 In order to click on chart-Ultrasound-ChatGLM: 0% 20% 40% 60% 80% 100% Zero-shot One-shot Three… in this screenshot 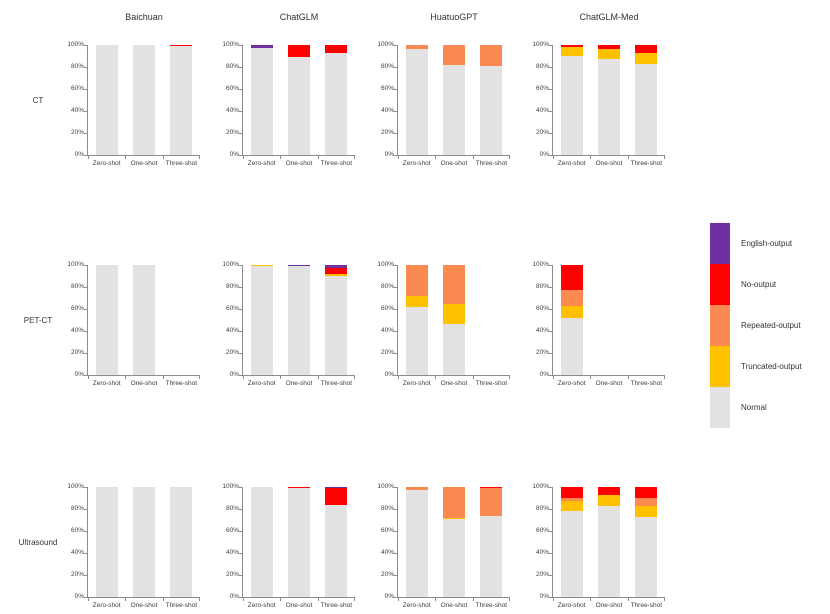, I will do `click(285, 548)`.